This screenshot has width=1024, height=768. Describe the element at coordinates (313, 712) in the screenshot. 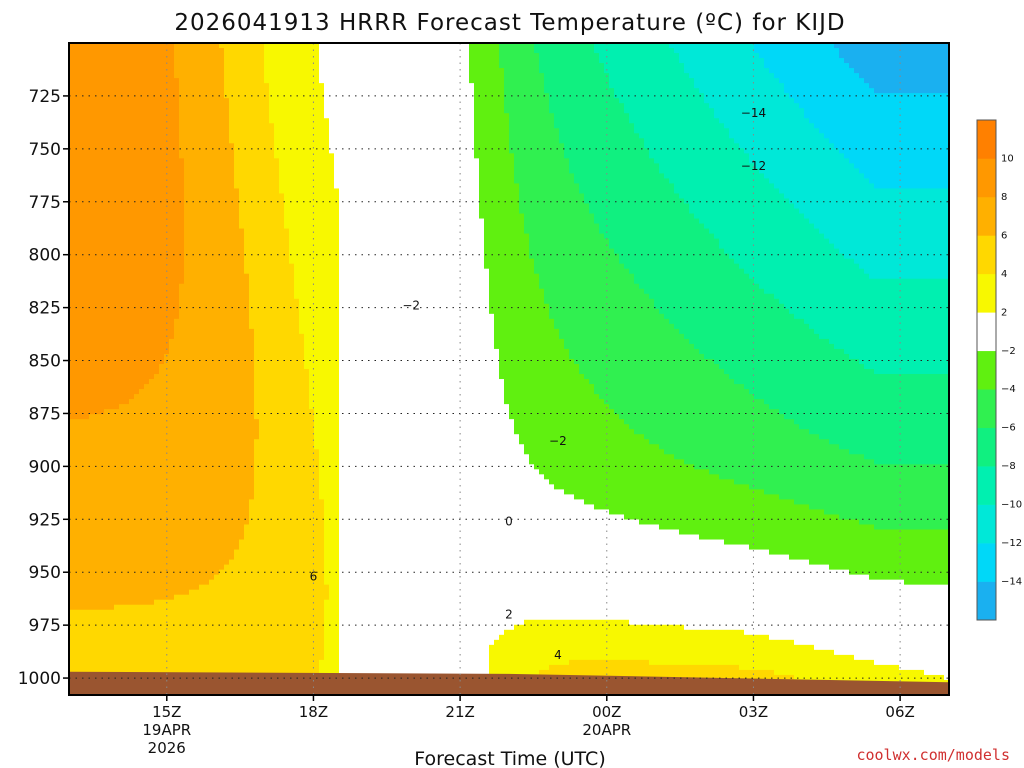

I see `x-tick-label: 18Z` at that location.